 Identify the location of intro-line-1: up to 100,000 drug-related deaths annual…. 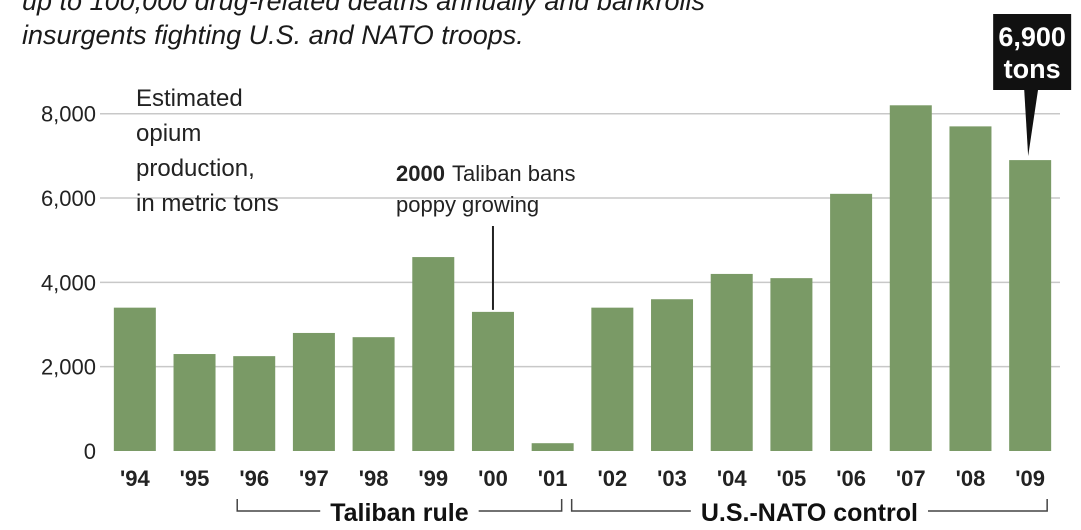
(363, 8).